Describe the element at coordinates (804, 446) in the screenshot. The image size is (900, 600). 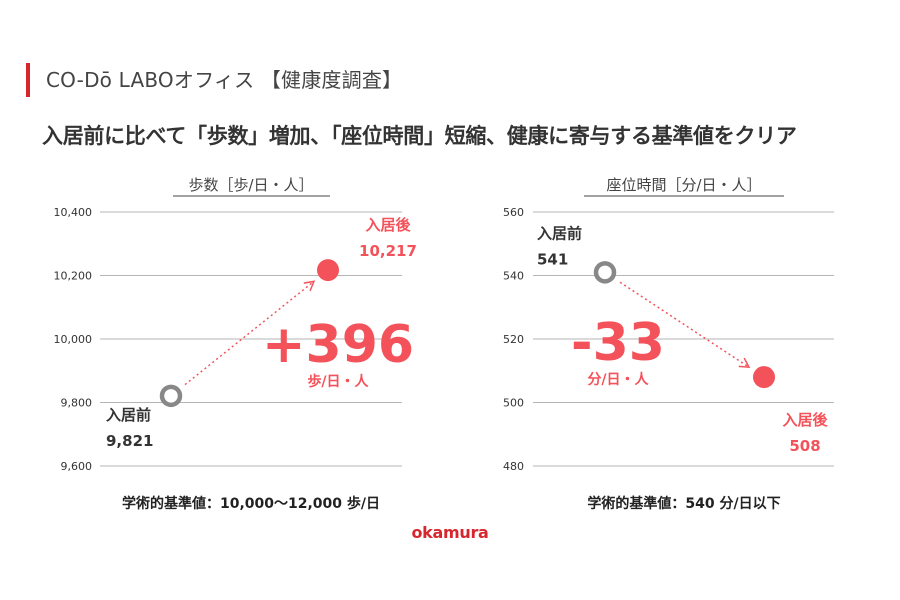
I see `sitting-after-value: 508` at that location.